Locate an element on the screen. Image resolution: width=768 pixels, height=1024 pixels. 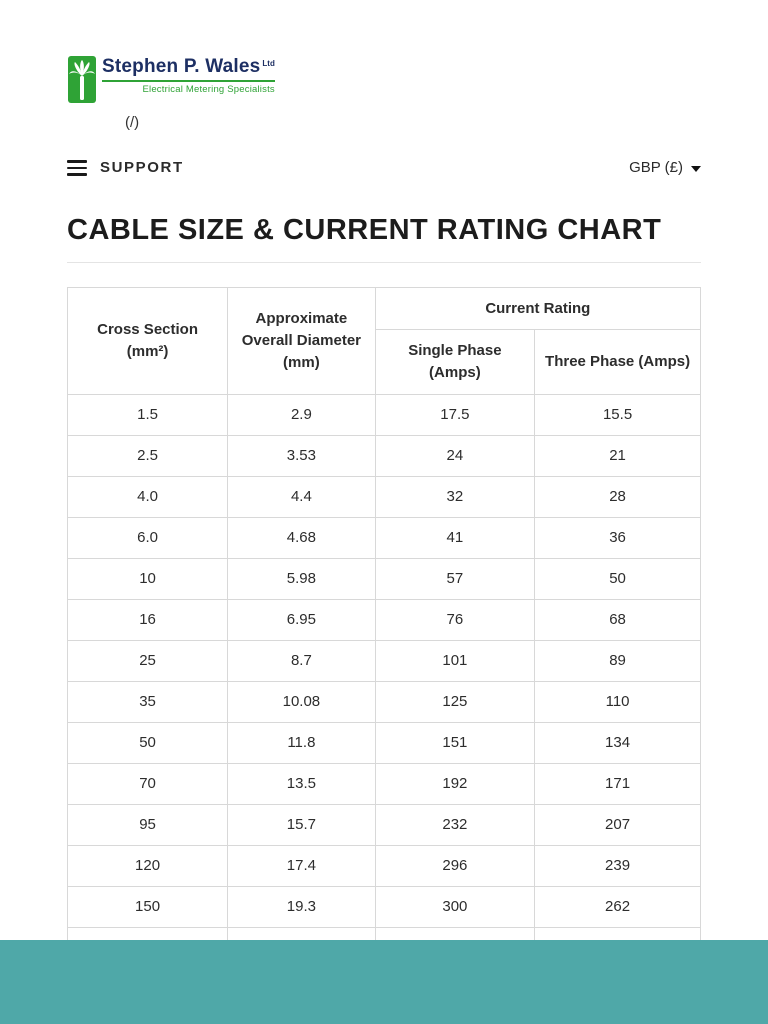
table-cell: 110 is located at coordinates (617, 701).